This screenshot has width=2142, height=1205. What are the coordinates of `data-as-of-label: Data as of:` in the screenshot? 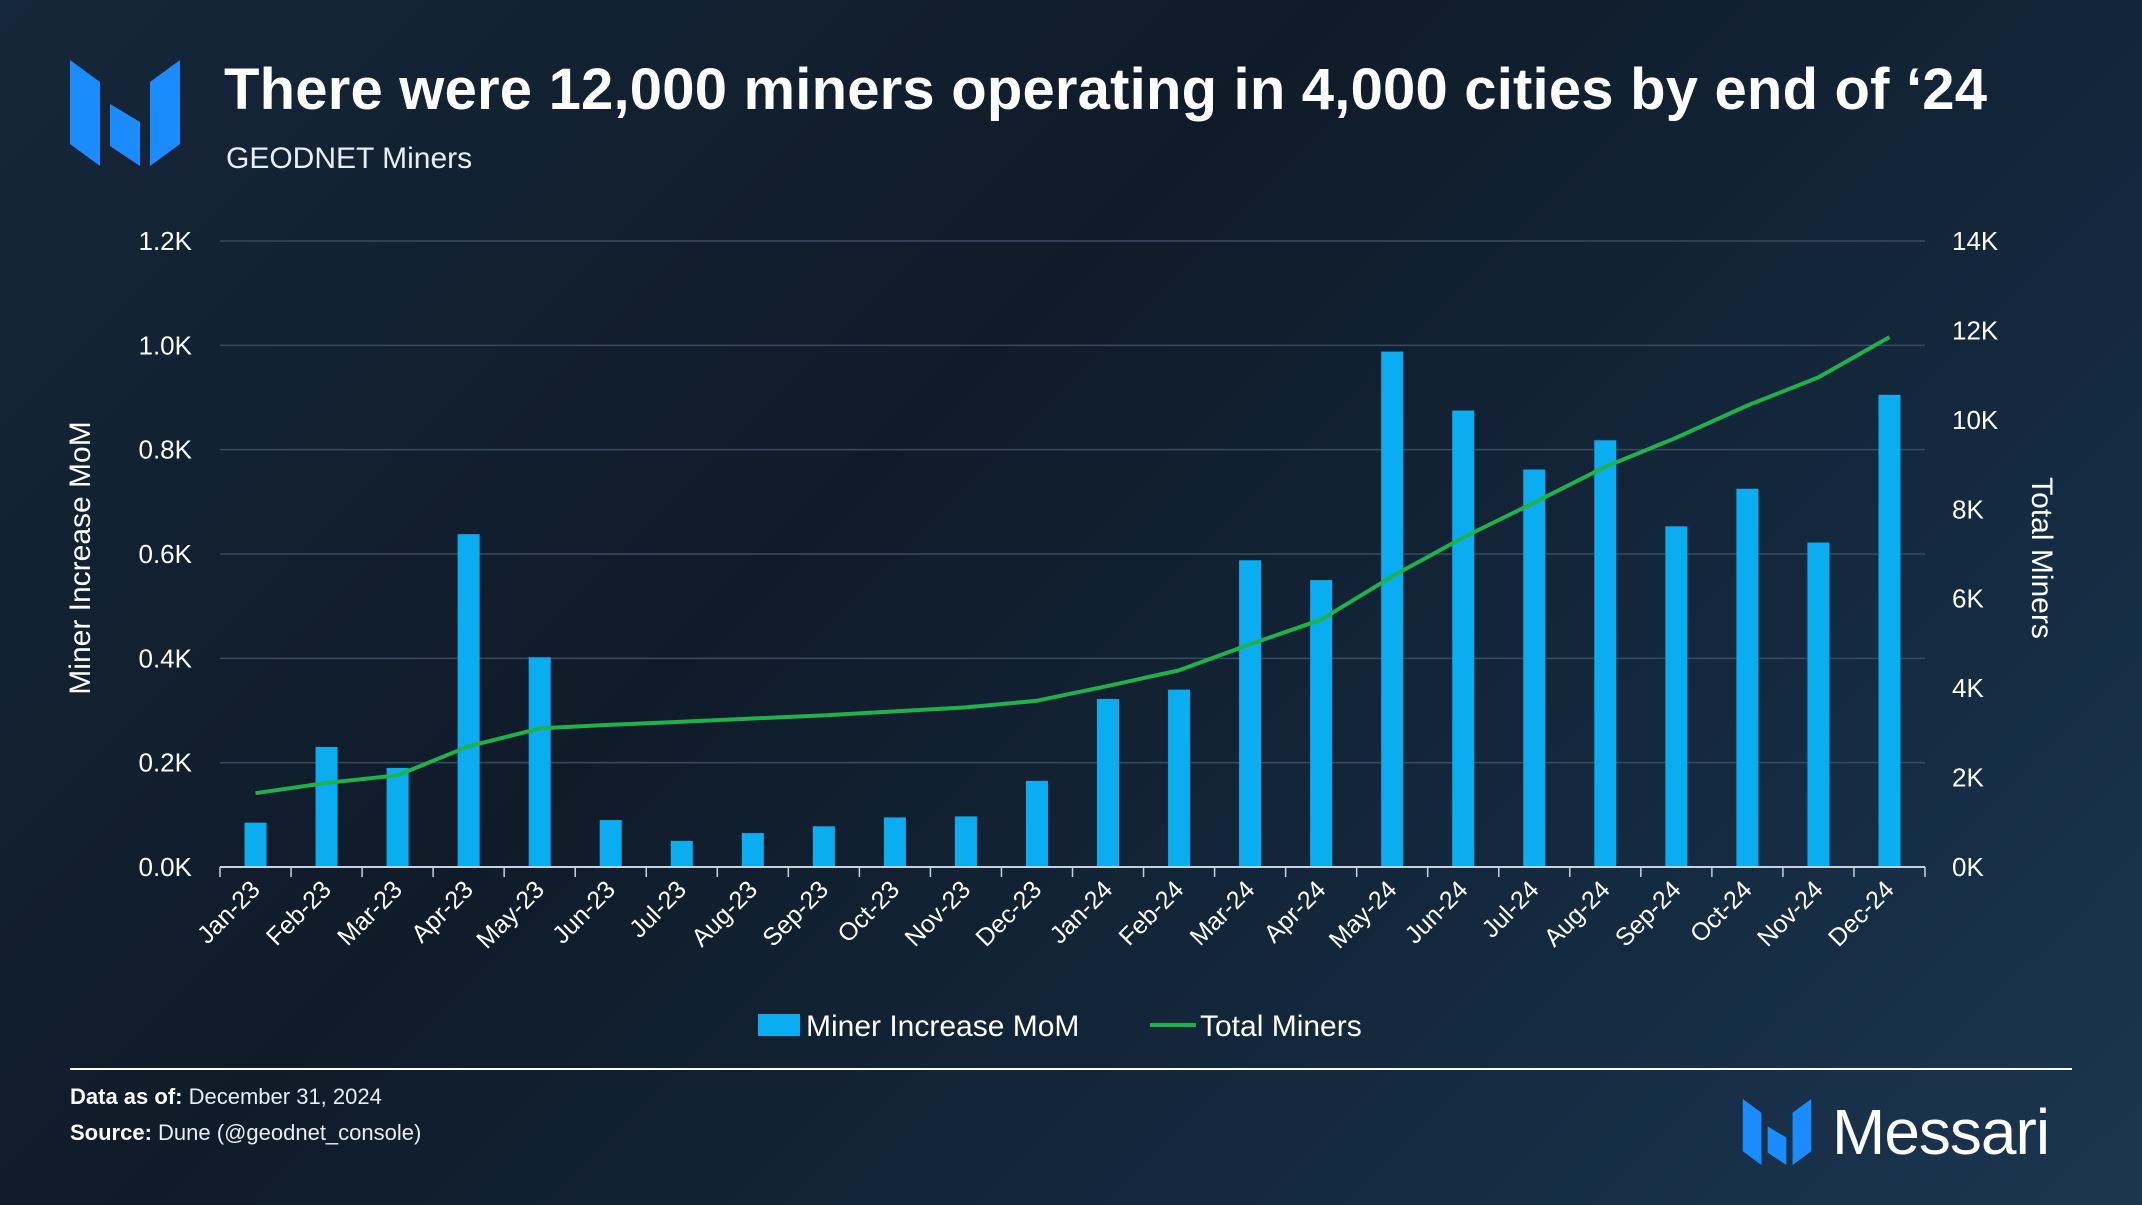 It's located at (126, 1096).